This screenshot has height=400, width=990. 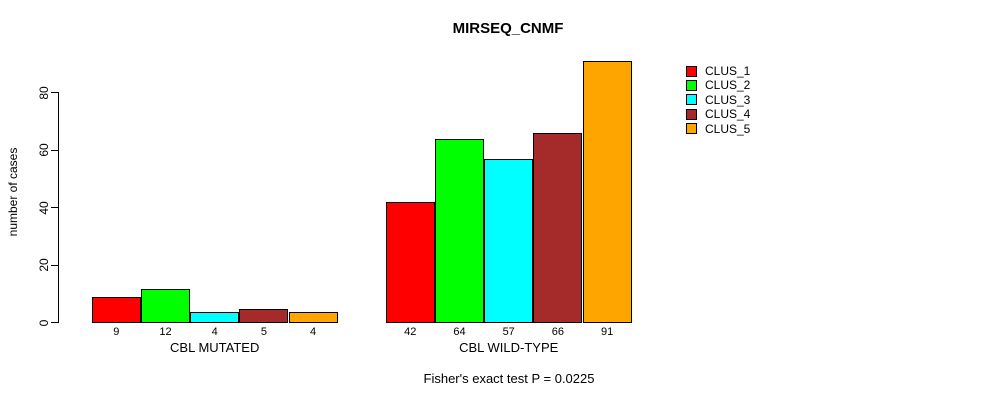 What do you see at coordinates (509, 378) in the screenshot?
I see `footnote: Fisher's exact test P = 0.0225` at bounding box center [509, 378].